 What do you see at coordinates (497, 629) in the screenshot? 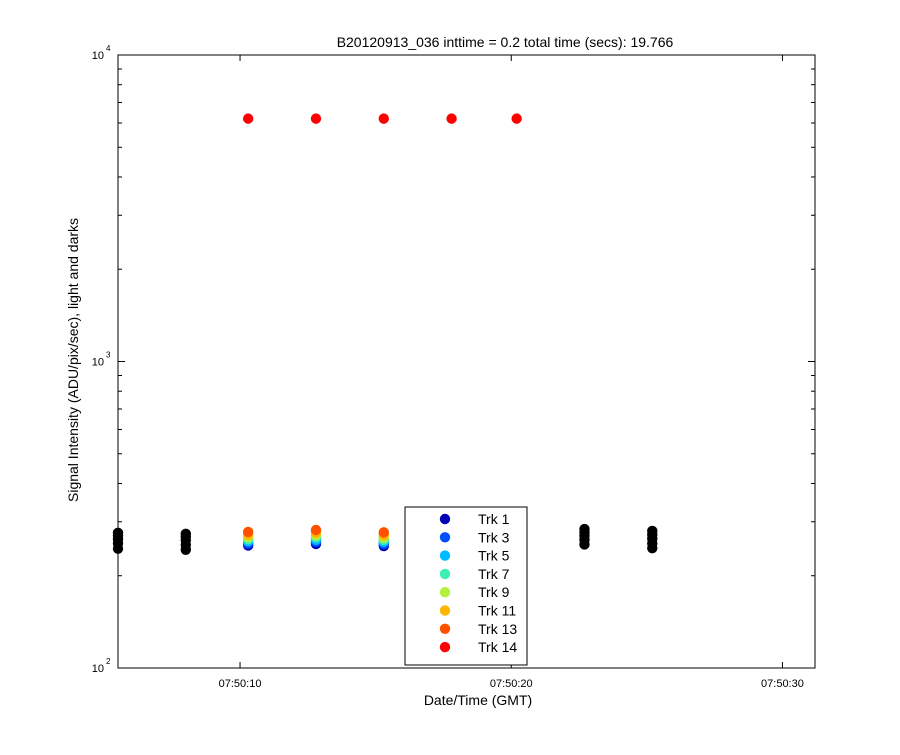
I see `legend-label: Trk 13` at bounding box center [497, 629].